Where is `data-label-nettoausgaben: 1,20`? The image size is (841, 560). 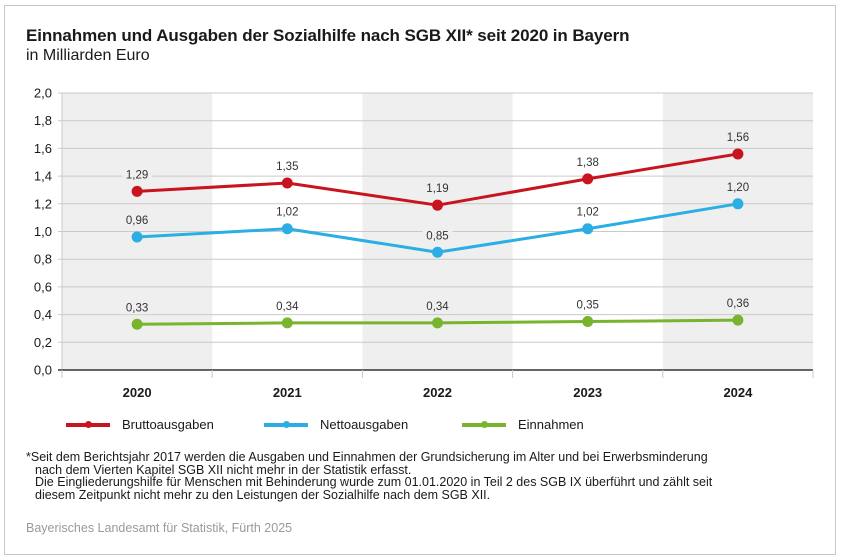
data-label-nettoausgaben: 1,20 is located at coordinates (738, 188).